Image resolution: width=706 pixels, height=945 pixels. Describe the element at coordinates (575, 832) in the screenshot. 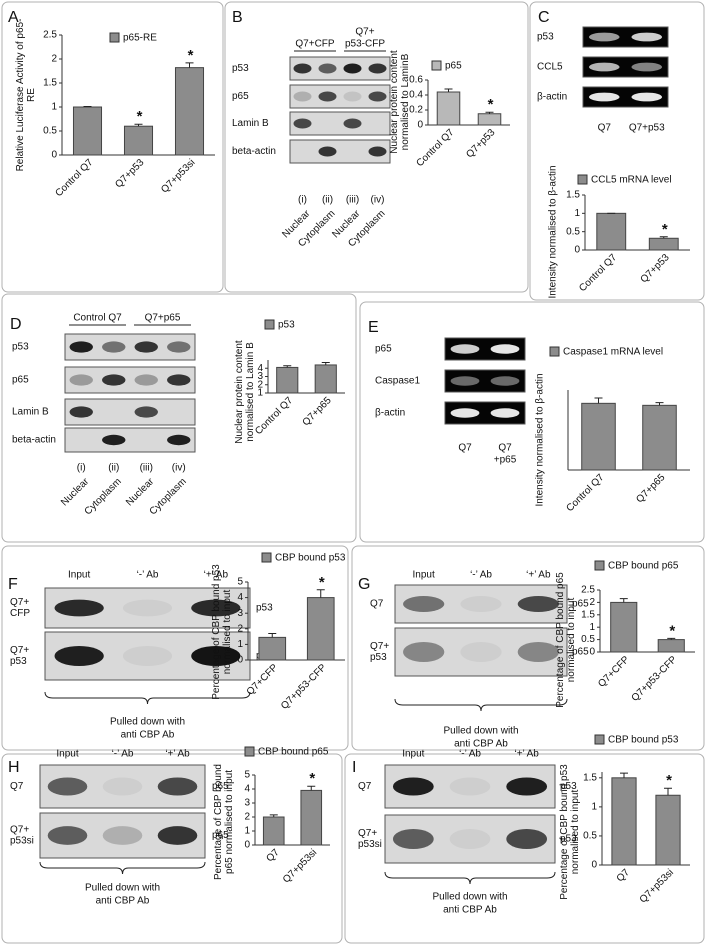

I see `y-axis-label: normalised to input` at that location.